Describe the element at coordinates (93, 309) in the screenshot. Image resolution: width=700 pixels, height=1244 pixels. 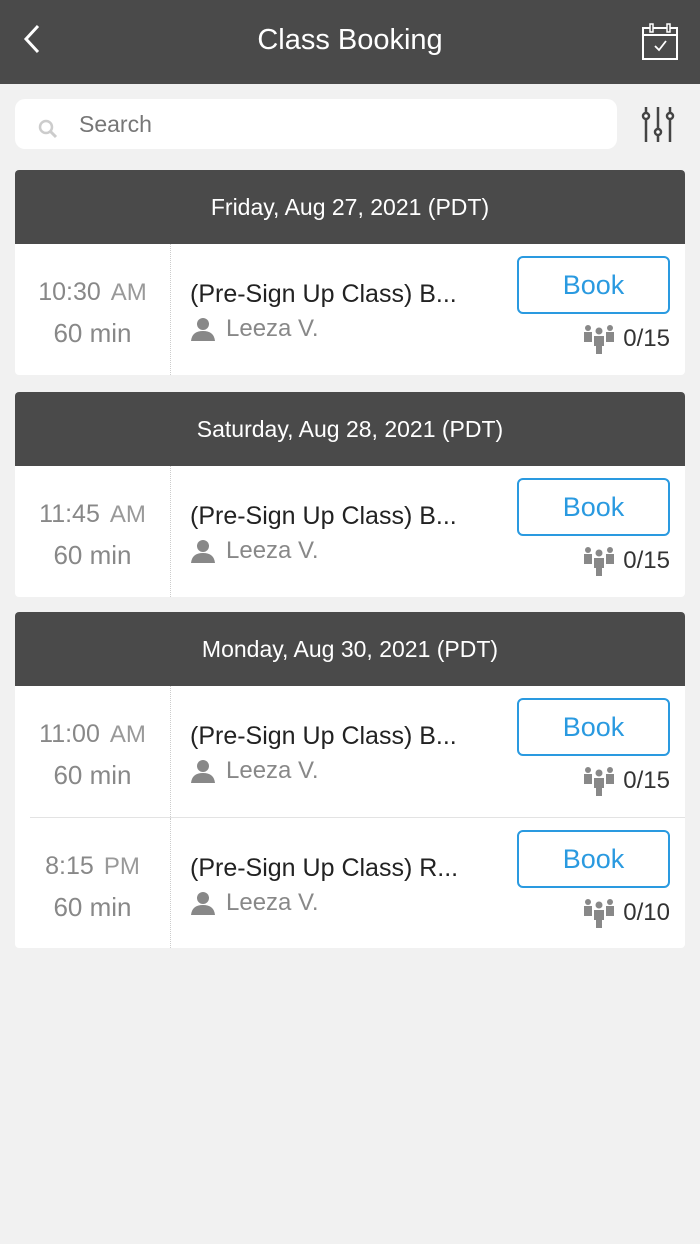
I see `time-column: 10:30 AM 60 min` at that location.